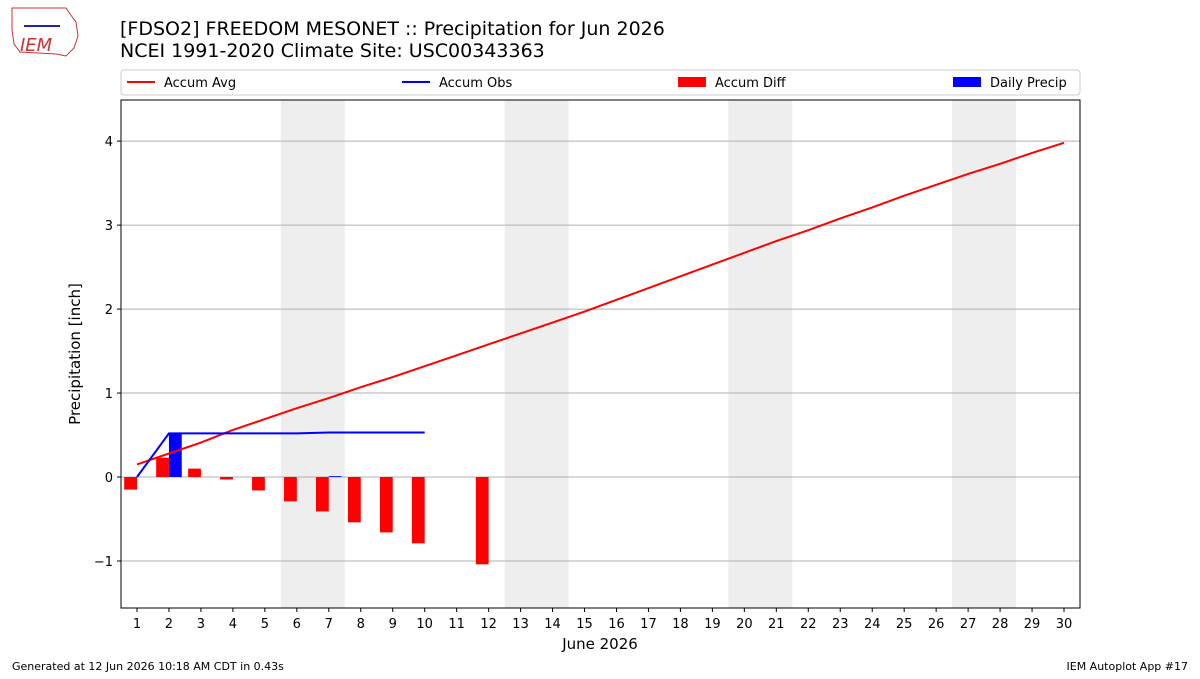 This screenshot has width=1200, height=679. Describe the element at coordinates (424, 624) in the screenshot. I see `x-tick-label: 10` at that location.